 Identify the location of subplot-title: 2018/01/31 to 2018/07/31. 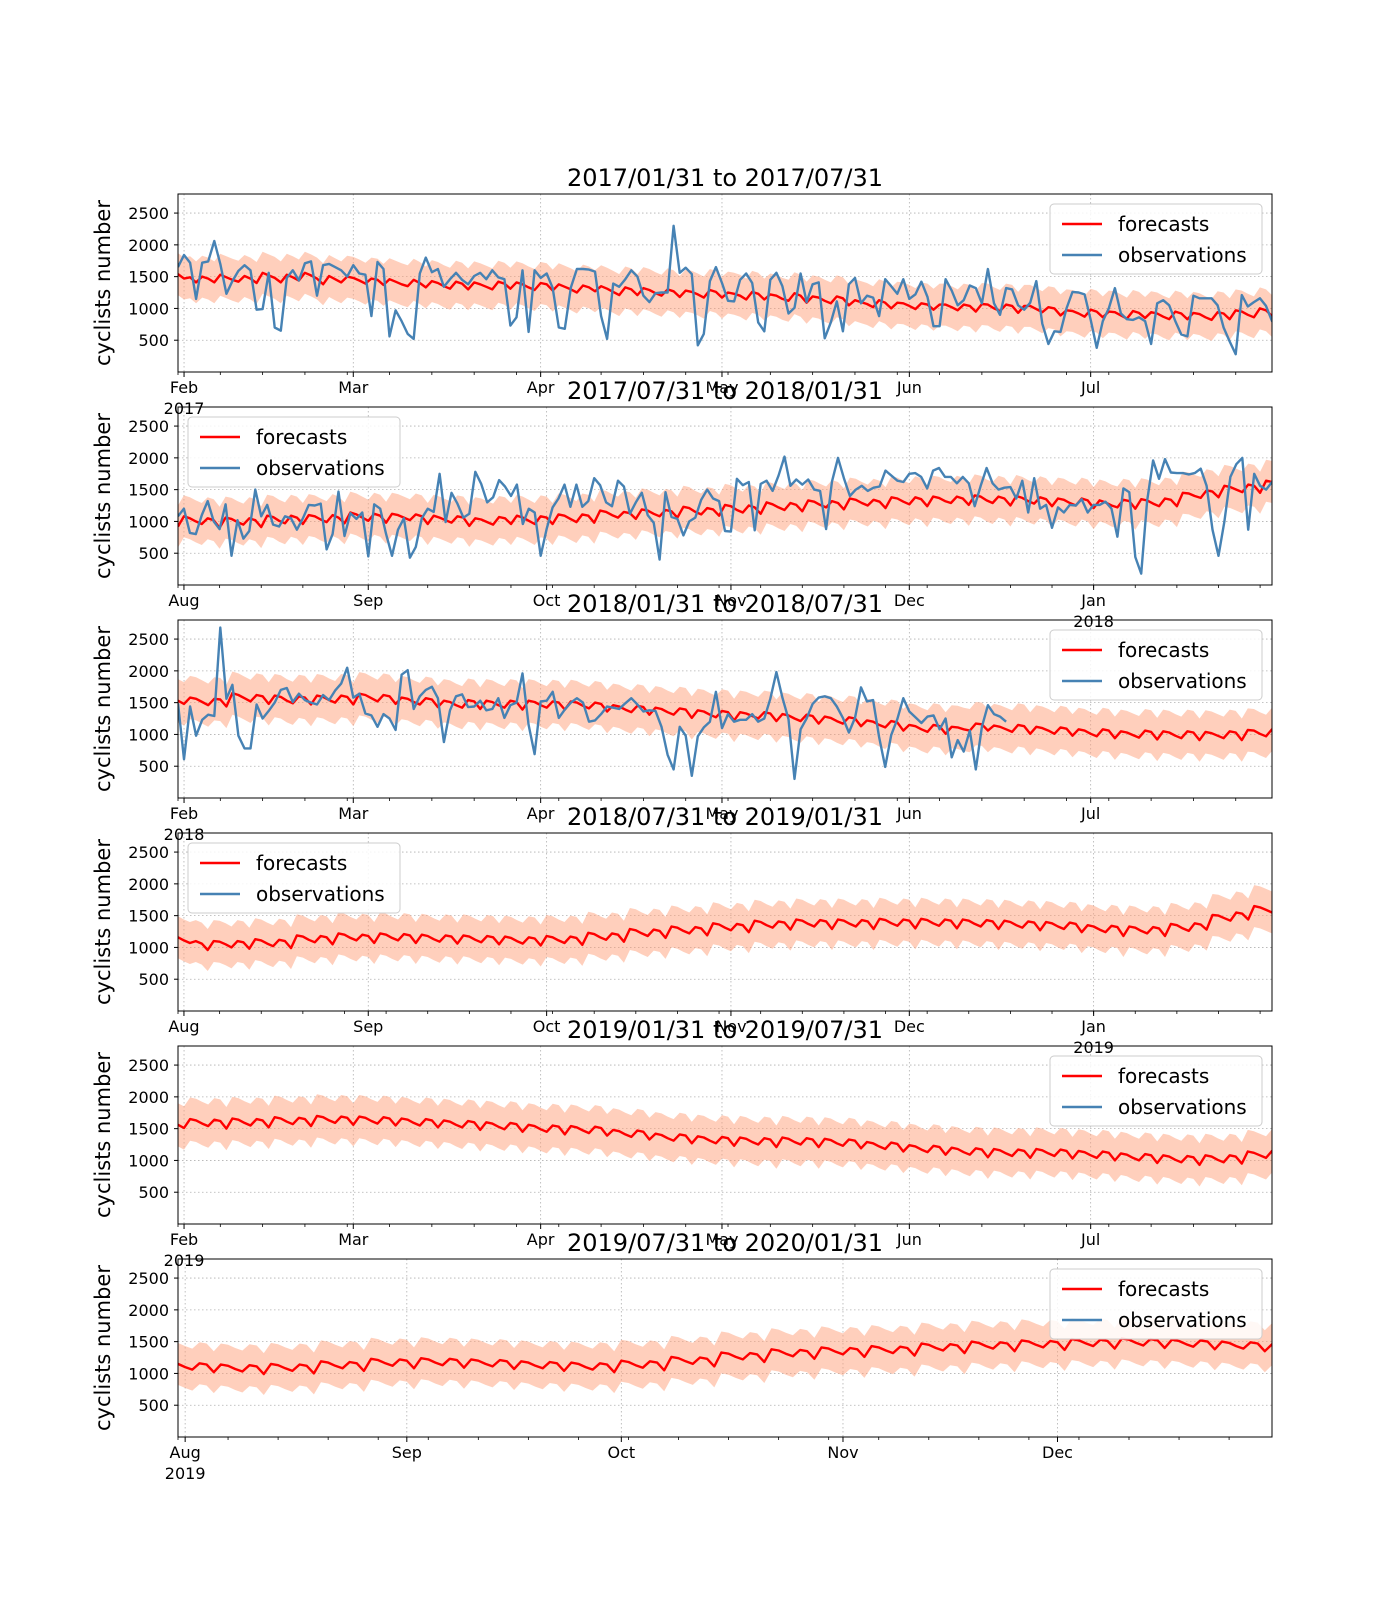
(725, 604).